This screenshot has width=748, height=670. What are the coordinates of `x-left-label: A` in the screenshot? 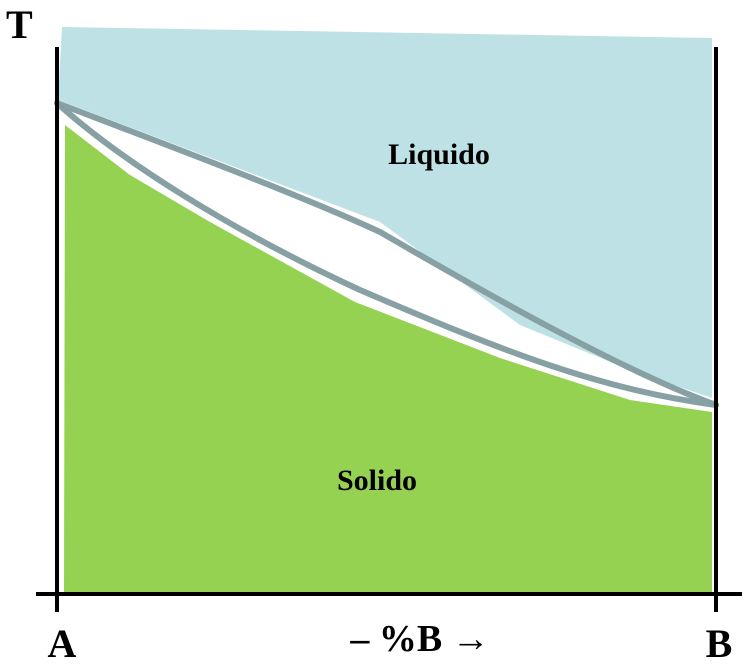 It's located at (62, 643).